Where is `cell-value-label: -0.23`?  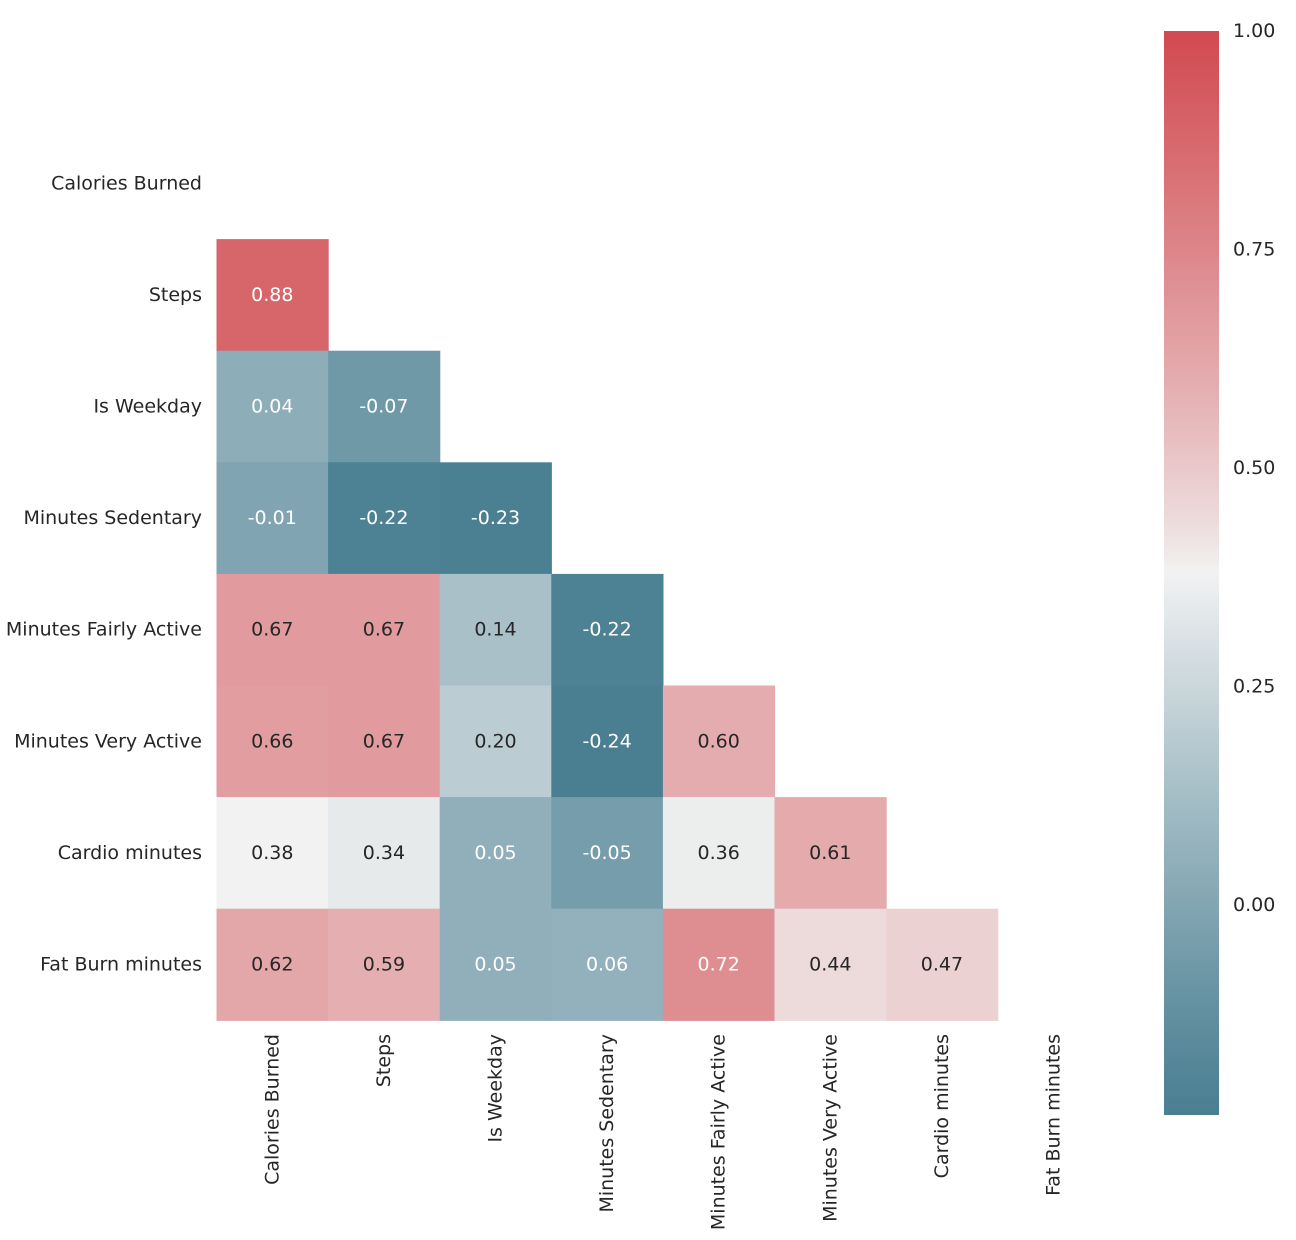
cell-value-label: -0.23 is located at coordinates (495, 518).